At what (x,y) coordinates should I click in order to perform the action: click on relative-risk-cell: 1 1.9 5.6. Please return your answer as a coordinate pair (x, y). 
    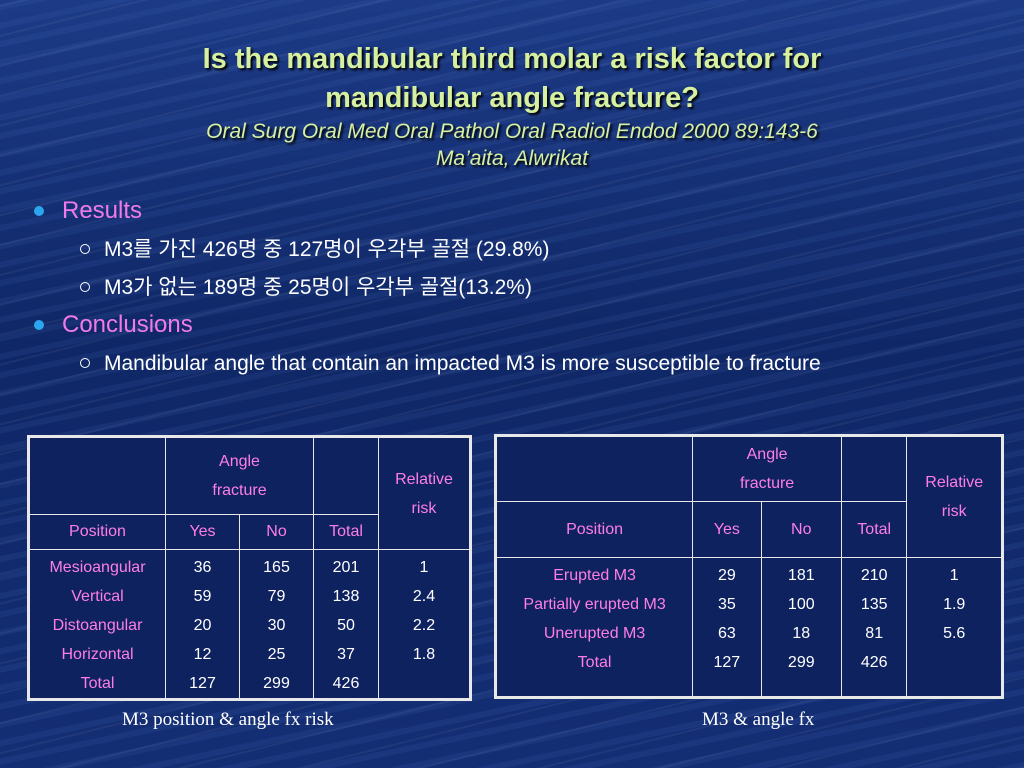
    Looking at the image, I should click on (954, 627).